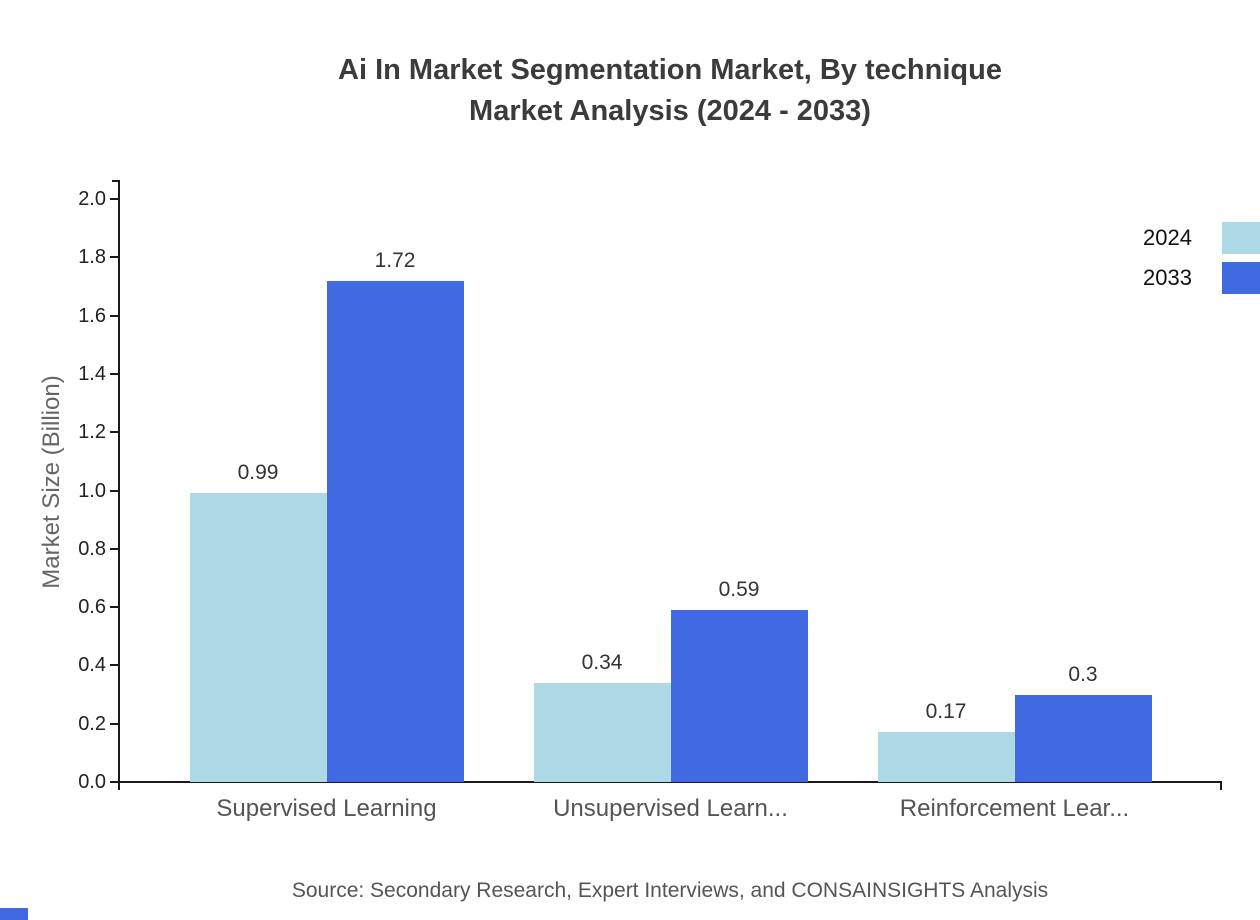 The height and width of the screenshot is (920, 1260). What do you see at coordinates (1241, 238) in the screenshot?
I see `legend-swatch-2024` at bounding box center [1241, 238].